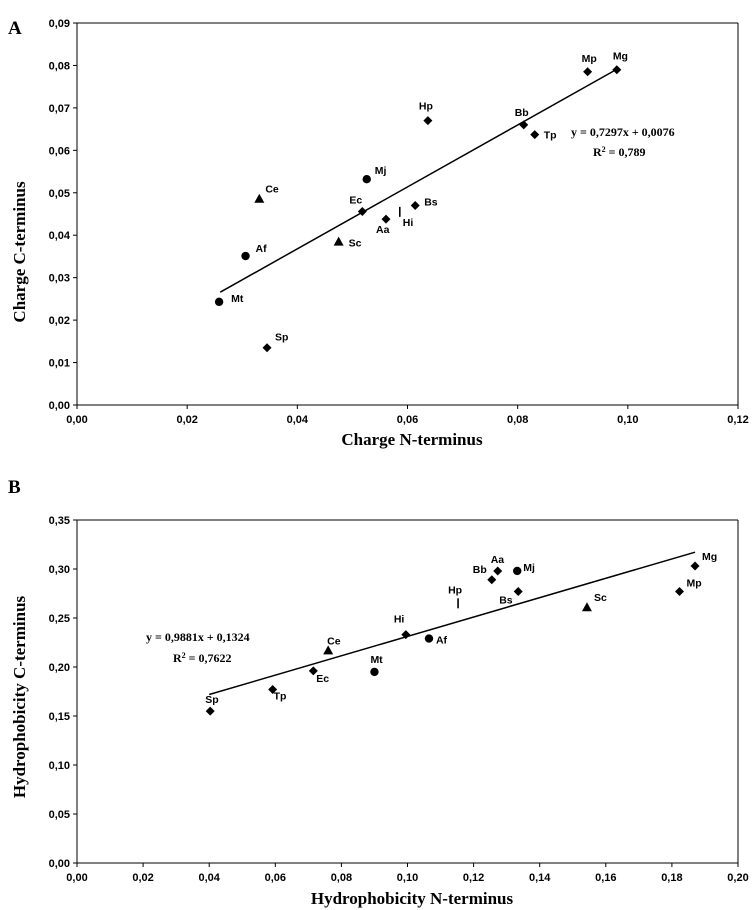 The height and width of the screenshot is (910, 754). I want to click on panel-b-x-tick-label: 0,00, so click(76, 878).